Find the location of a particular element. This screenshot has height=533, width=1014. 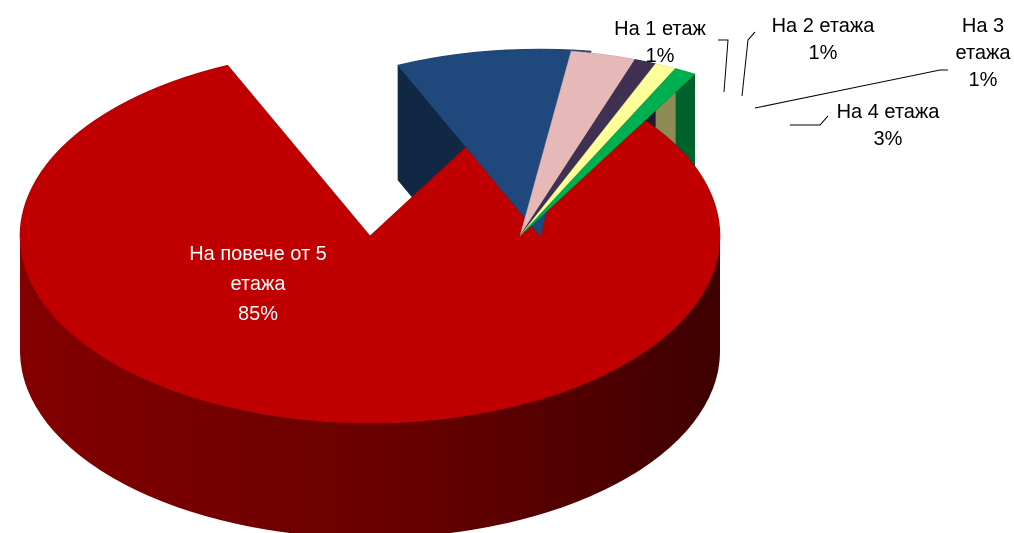

slice-label-line-1-0: На 5 етажа is located at coordinates (787, 189).